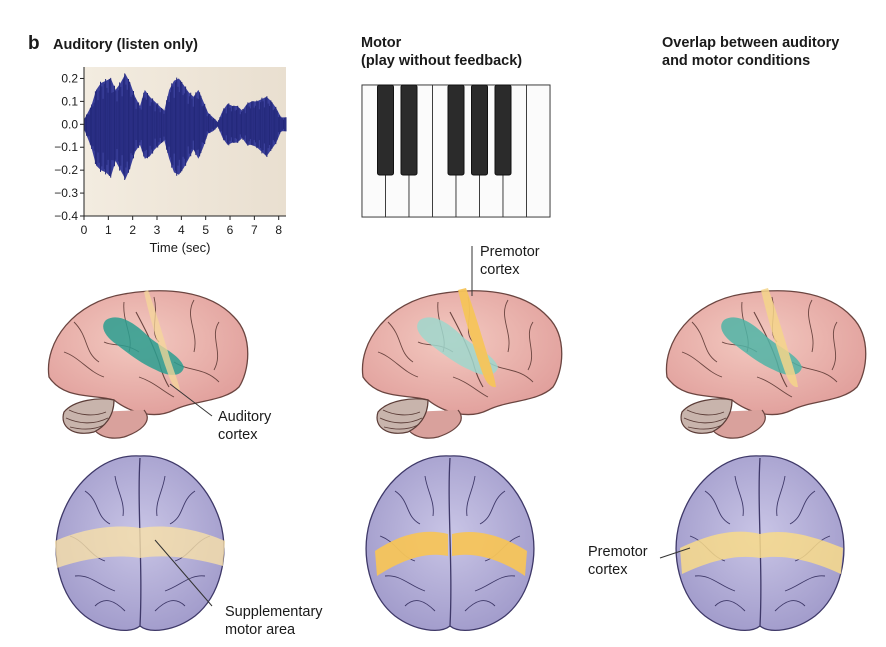  I want to click on supplementary-motor-area-region, so click(140, 547).